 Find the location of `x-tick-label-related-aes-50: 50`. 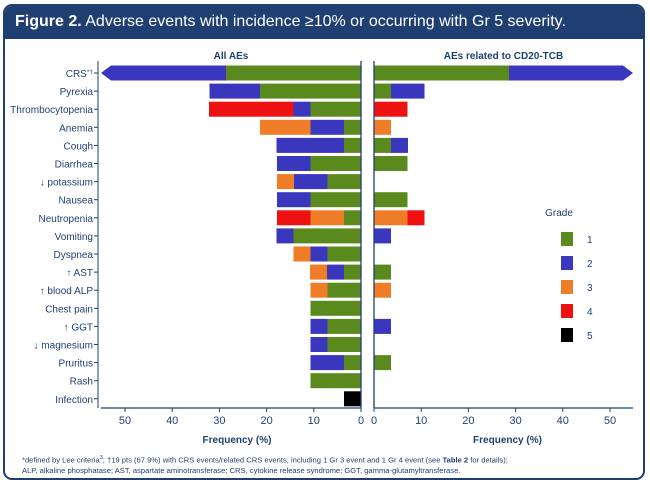

x-tick-label-related-aes-50: 50 is located at coordinates (610, 421).